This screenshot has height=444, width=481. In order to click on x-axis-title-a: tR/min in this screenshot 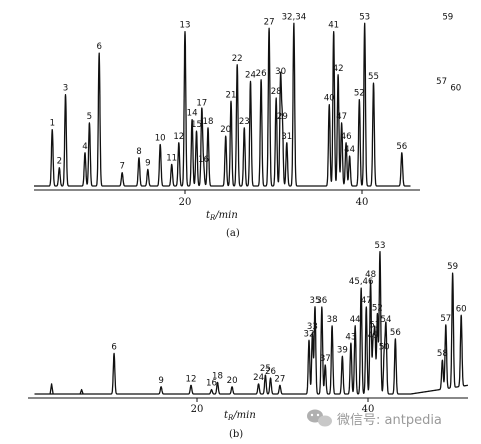, I will do `click(222, 216)`.